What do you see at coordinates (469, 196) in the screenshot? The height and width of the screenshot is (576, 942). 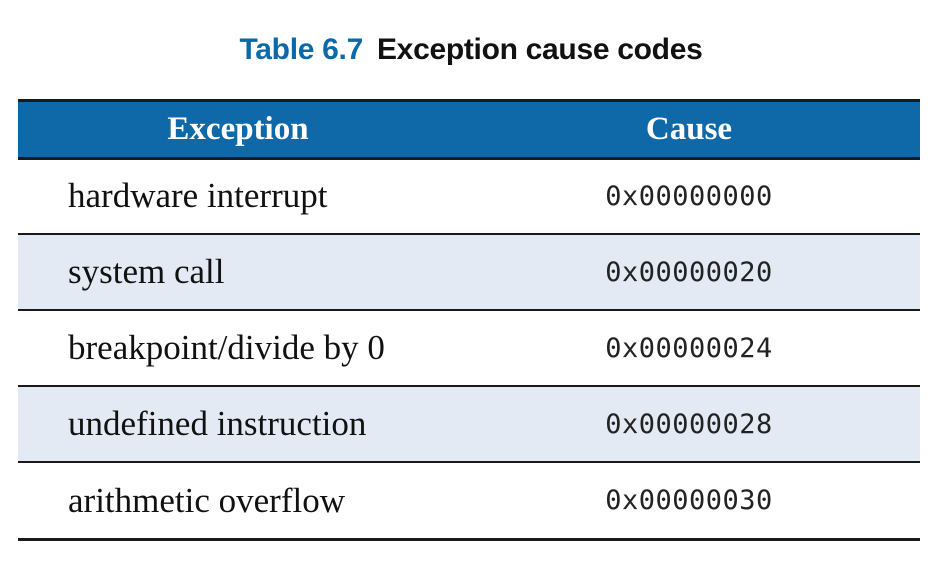 I see `table-row: hardware interrupt 0x00000000` at bounding box center [469, 196].